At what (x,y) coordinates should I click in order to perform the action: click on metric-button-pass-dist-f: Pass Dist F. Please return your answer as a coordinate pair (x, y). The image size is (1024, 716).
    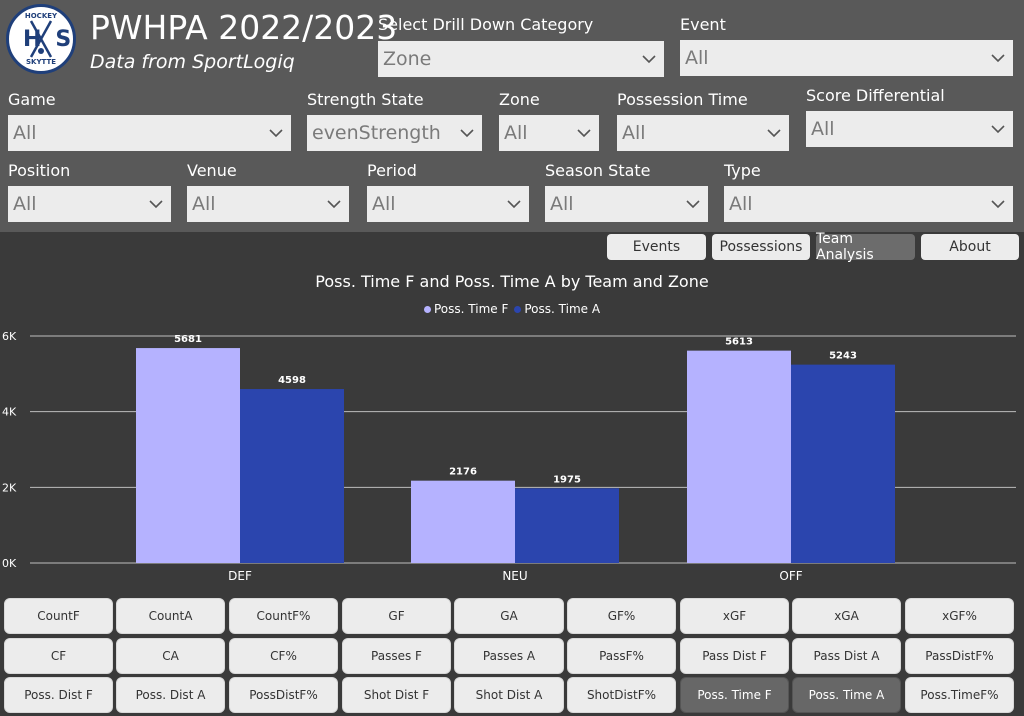
    Looking at the image, I should click on (734, 656).